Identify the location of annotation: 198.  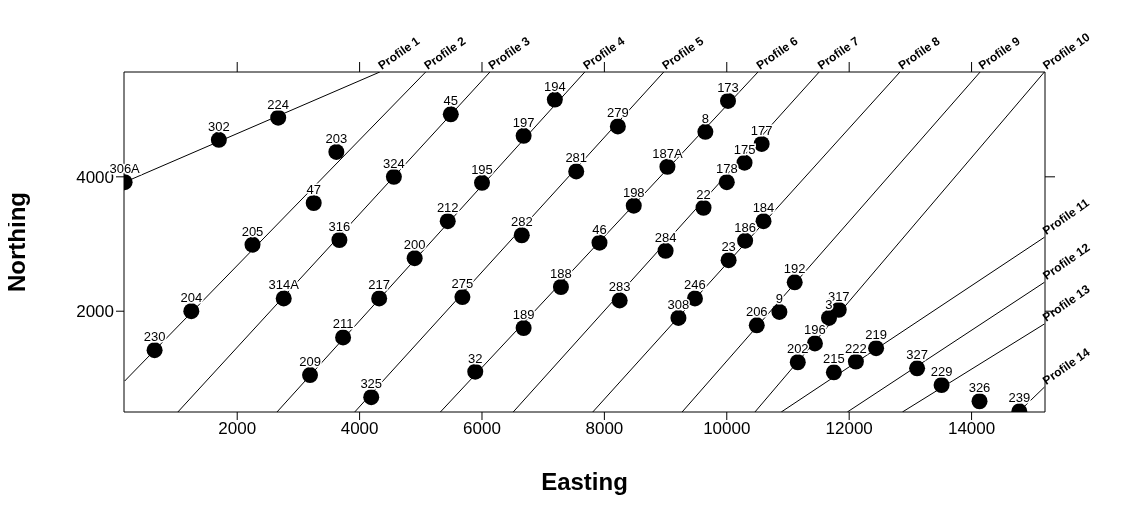
(633, 192).